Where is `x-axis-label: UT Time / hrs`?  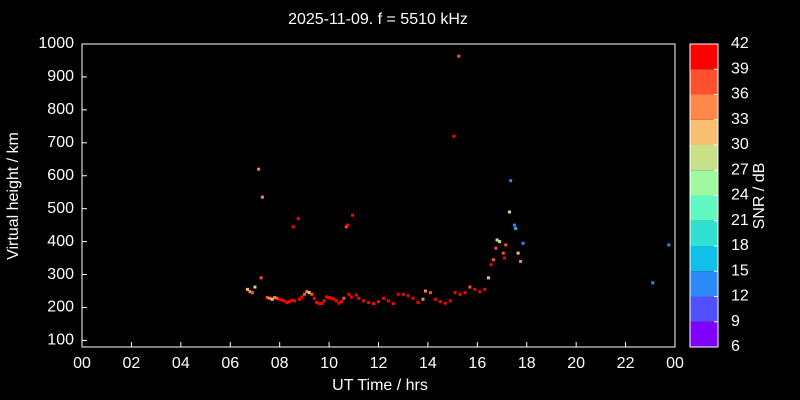
x-axis-label: UT Time / hrs is located at coordinates (380, 385).